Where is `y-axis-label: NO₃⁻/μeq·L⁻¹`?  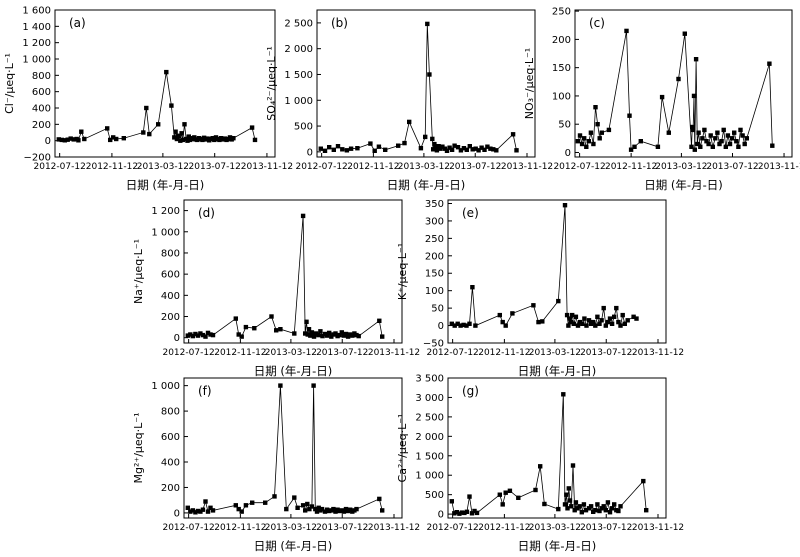
y-axis-label: NO₃⁻/μeq·L⁻¹ is located at coordinates (529, 83).